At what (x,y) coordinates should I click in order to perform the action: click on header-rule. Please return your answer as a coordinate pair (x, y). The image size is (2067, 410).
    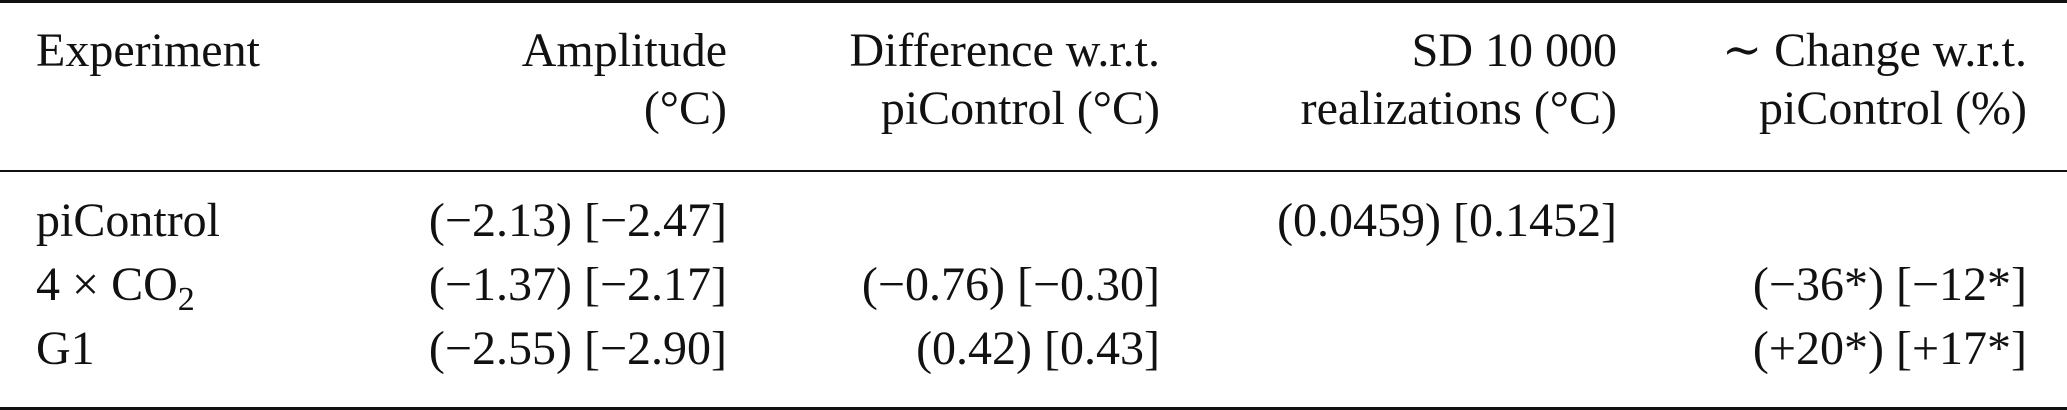
    Looking at the image, I should click on (1033, 171).